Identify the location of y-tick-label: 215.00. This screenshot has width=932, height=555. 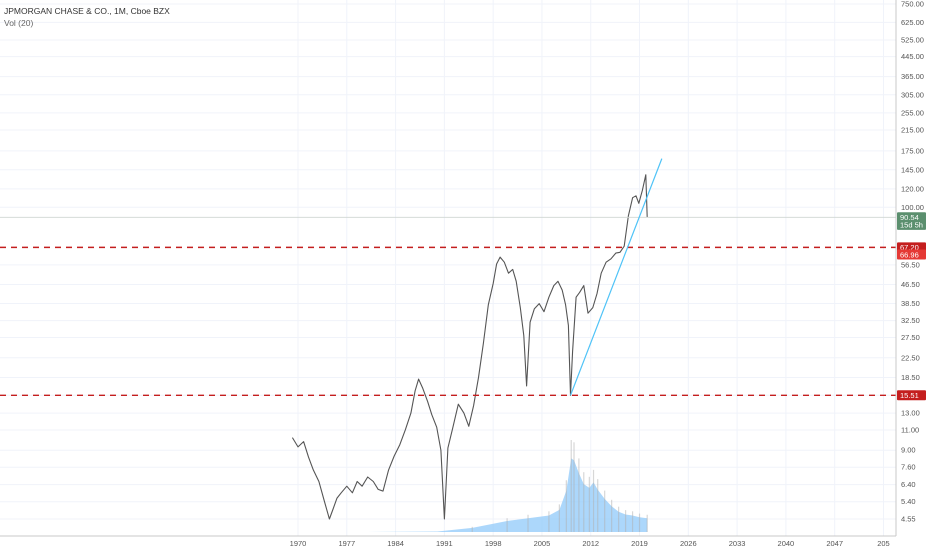
(912, 130).